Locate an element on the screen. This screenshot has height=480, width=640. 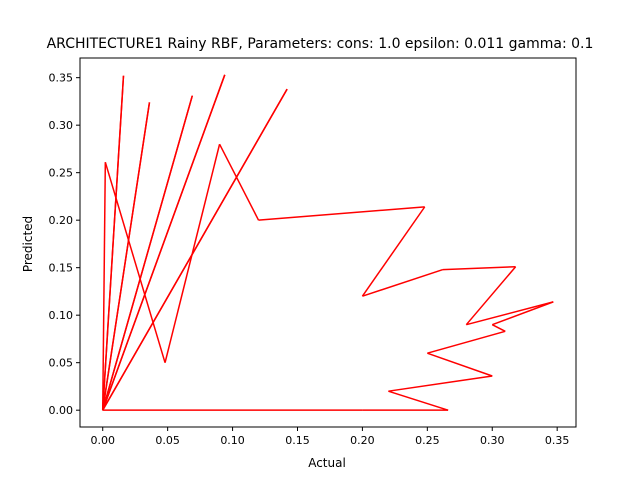
y-tick-label: 0.30 is located at coordinates (61, 125).